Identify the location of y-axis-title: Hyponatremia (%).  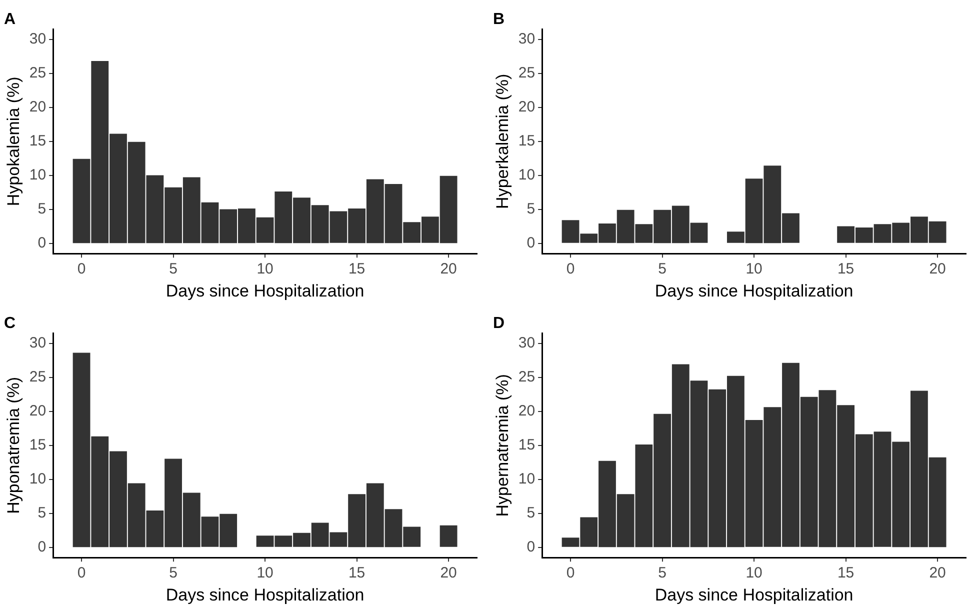
(13, 445).